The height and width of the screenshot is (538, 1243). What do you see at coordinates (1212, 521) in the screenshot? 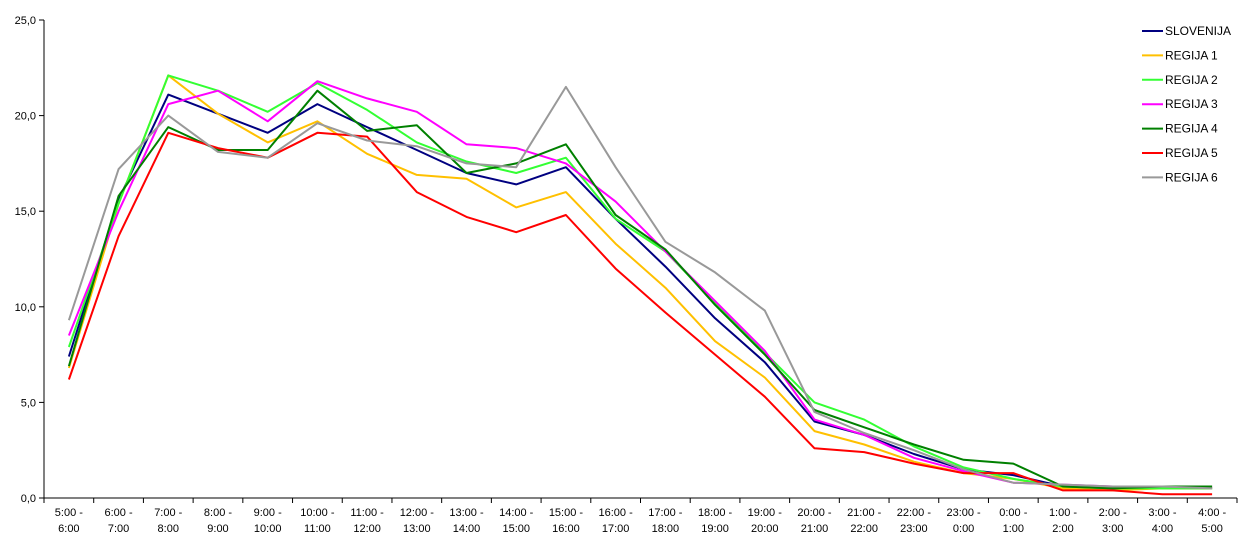
I see `x-tick-label: 4:00 -5:00` at bounding box center [1212, 521].